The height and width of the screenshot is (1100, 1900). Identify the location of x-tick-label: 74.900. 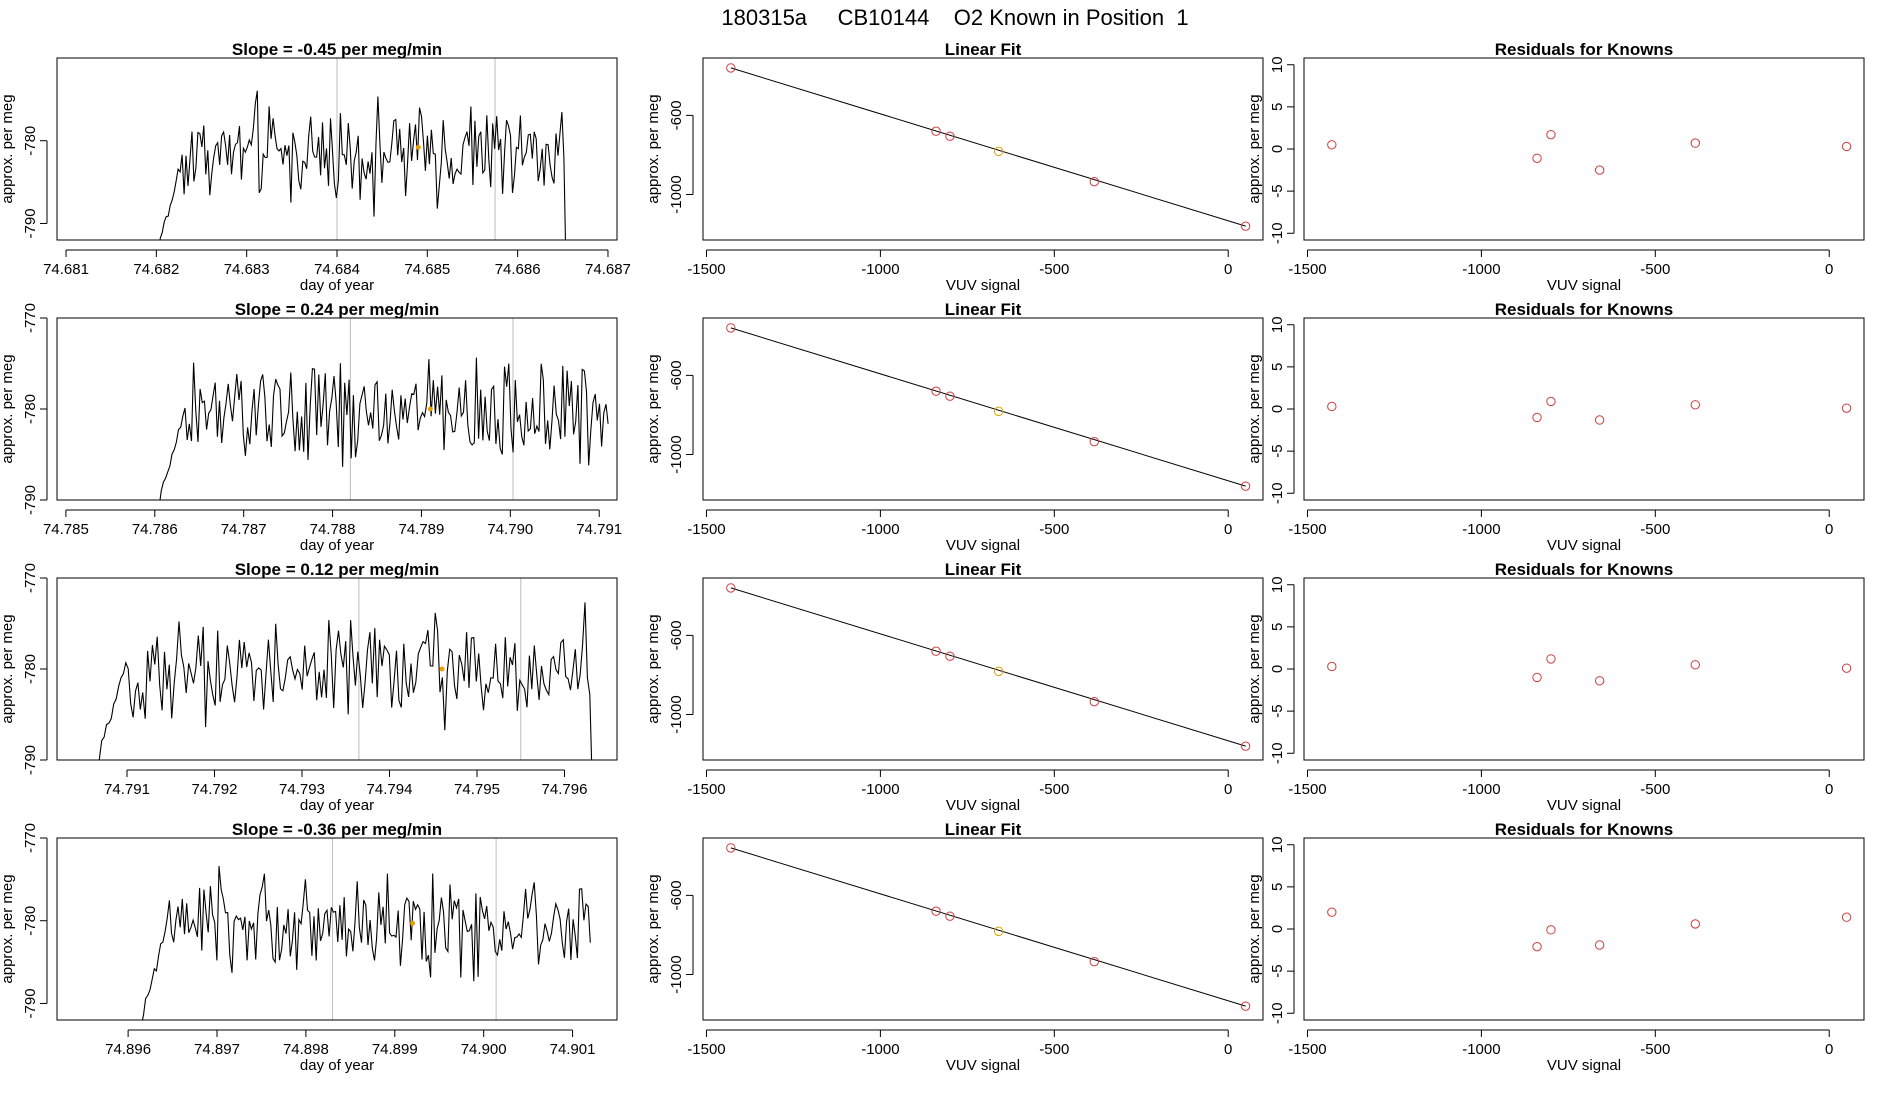
(484, 1049).